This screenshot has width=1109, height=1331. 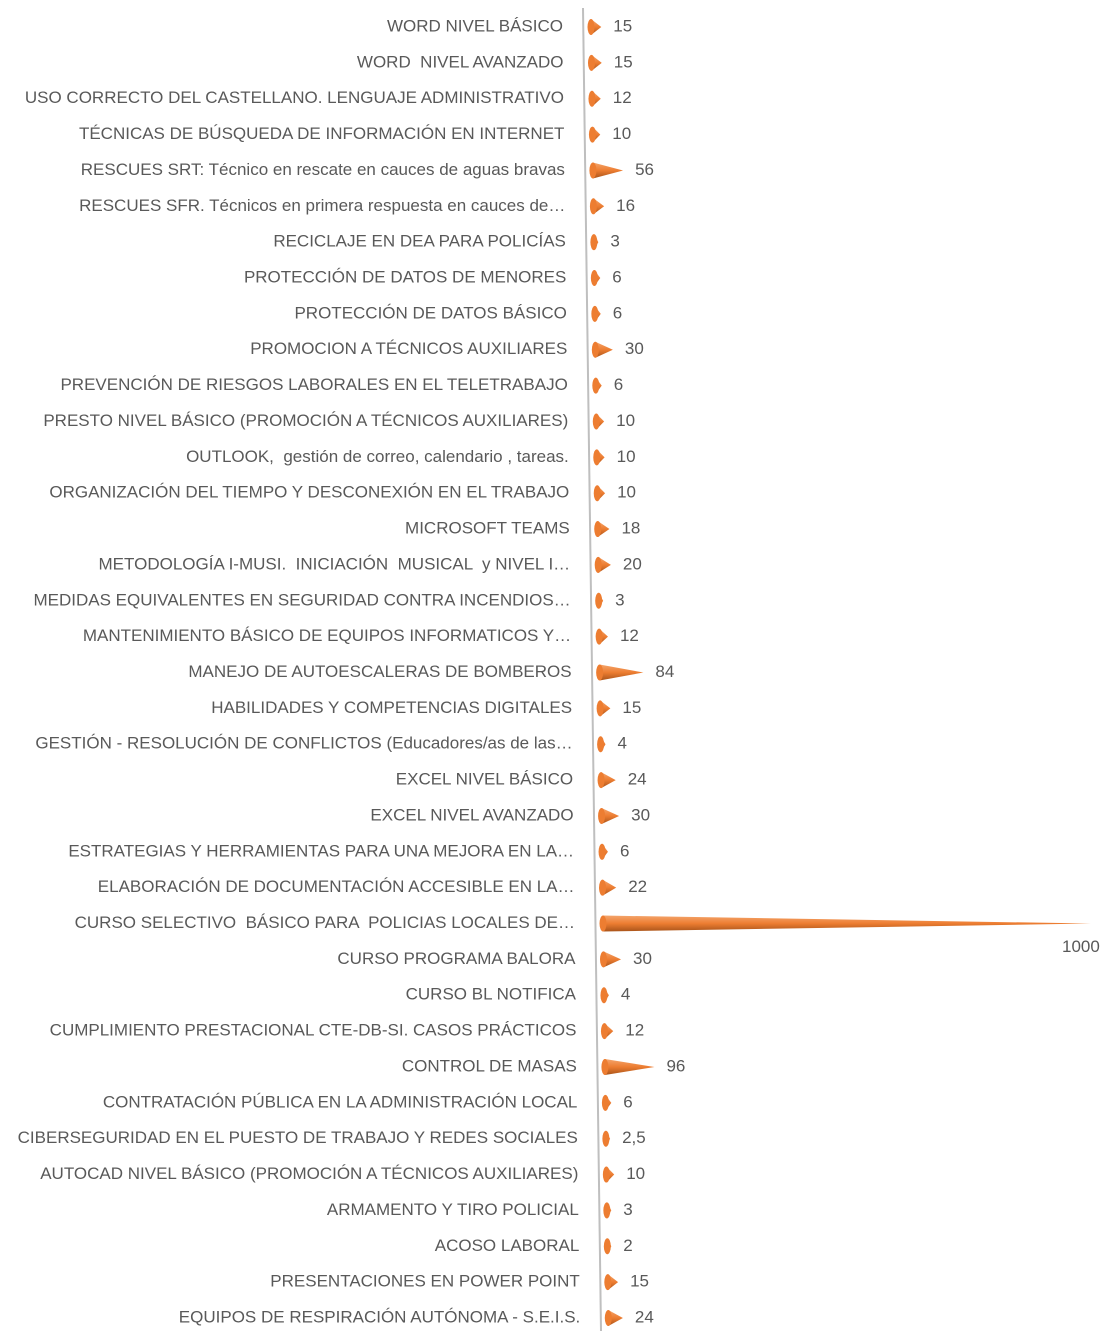 I want to click on data-label: 18, so click(x=630, y=528).